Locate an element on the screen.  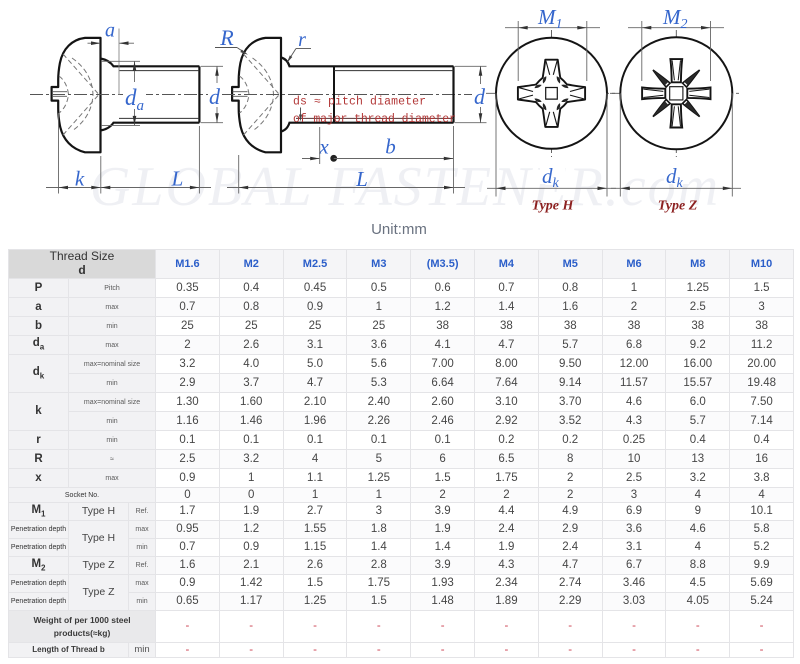
svg-text: k is located at coordinates (80, 179).